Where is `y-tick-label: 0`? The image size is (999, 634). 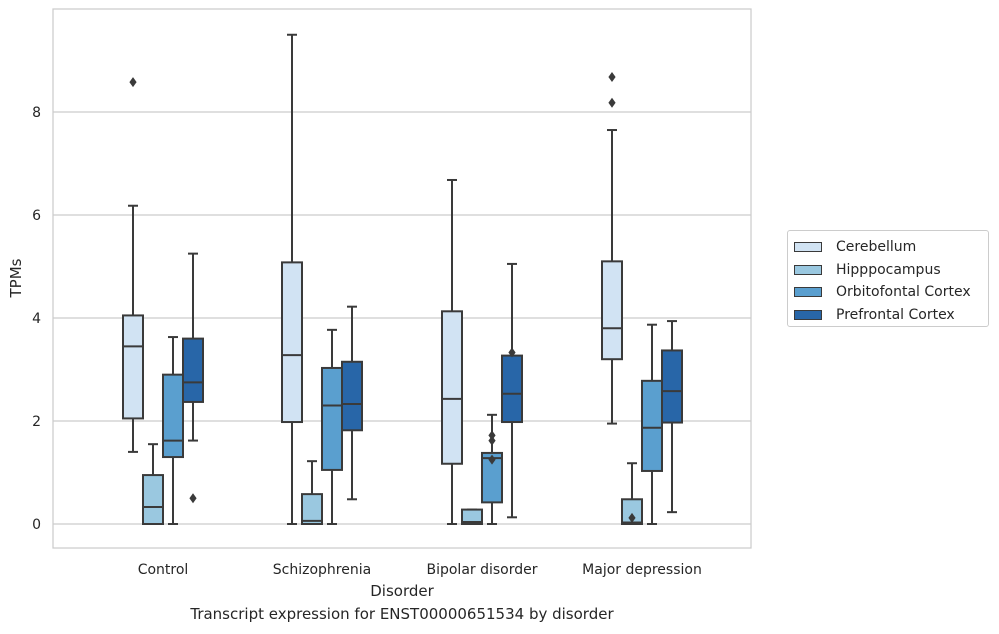 y-tick-label: 0 is located at coordinates (36, 525).